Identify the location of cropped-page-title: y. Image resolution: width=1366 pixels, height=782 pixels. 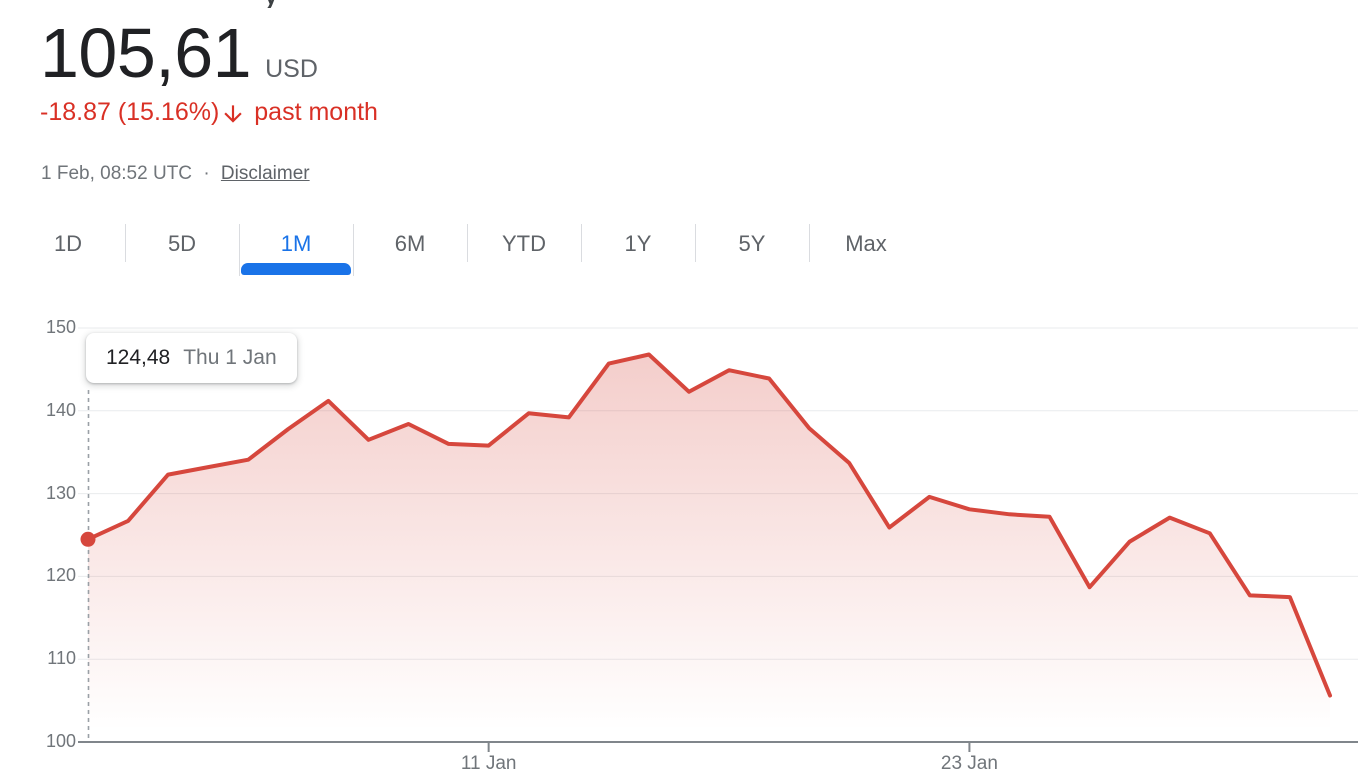
(276, 4).